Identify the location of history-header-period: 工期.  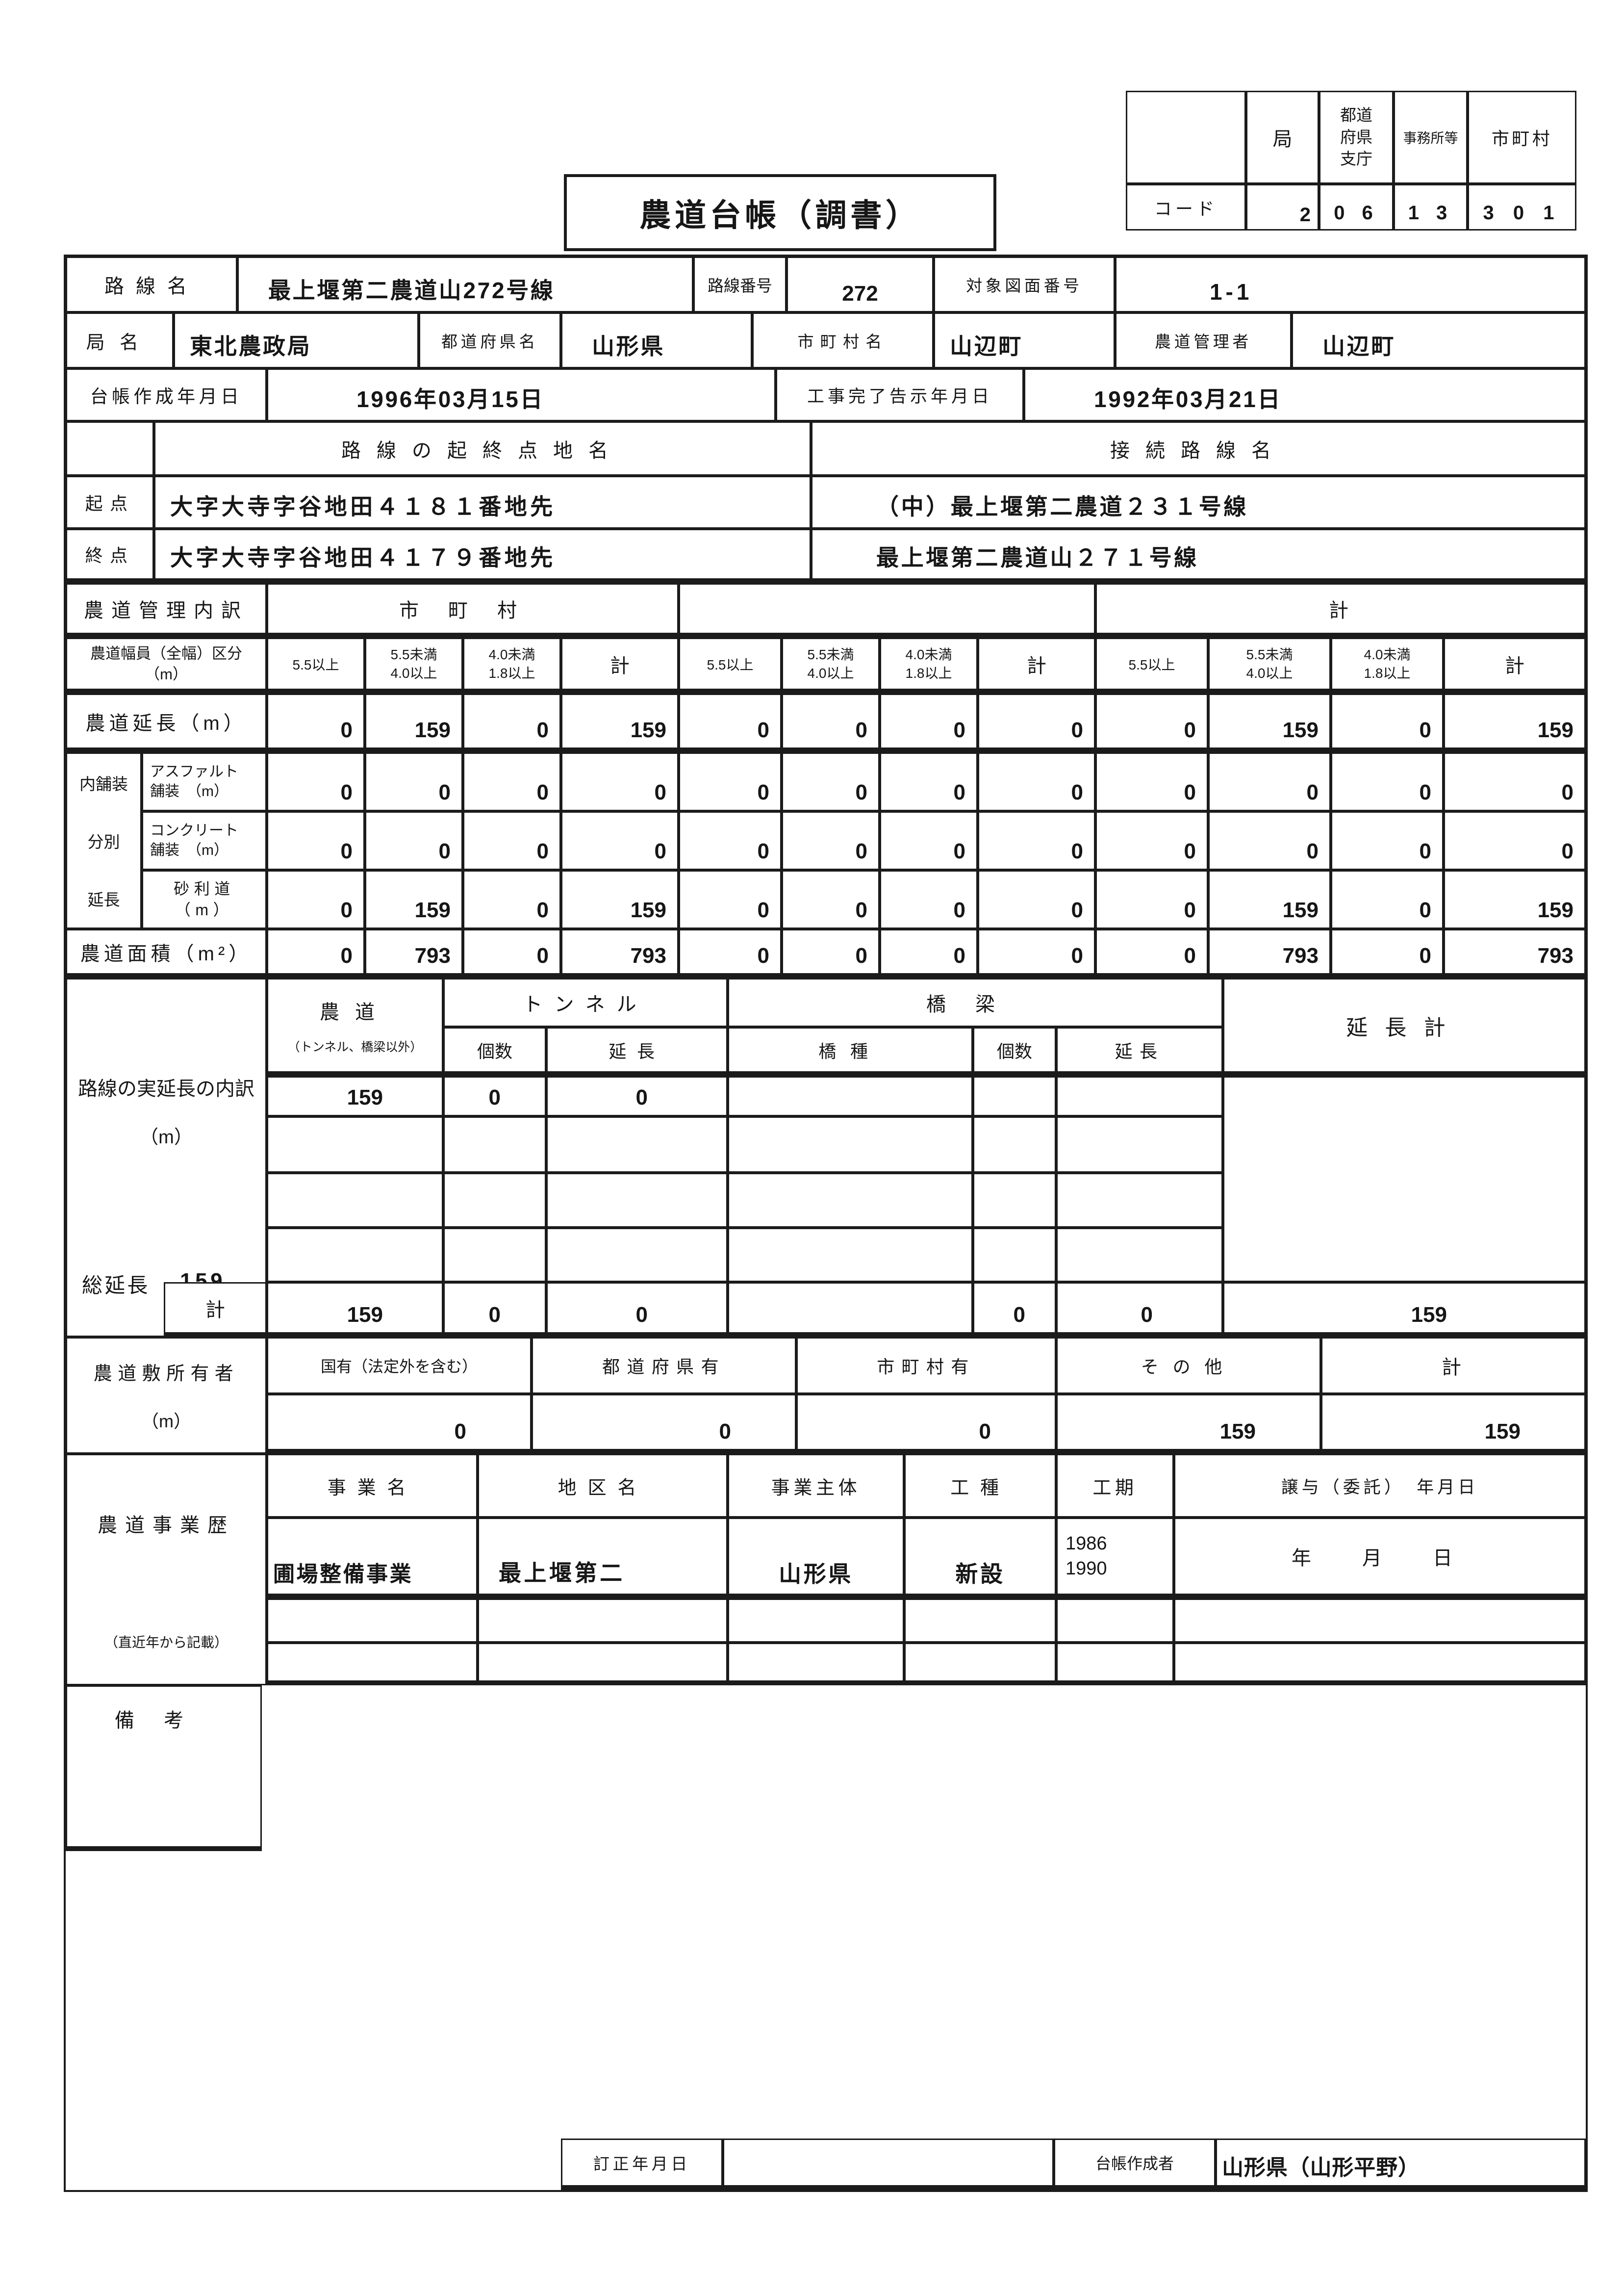
(1115, 1486).